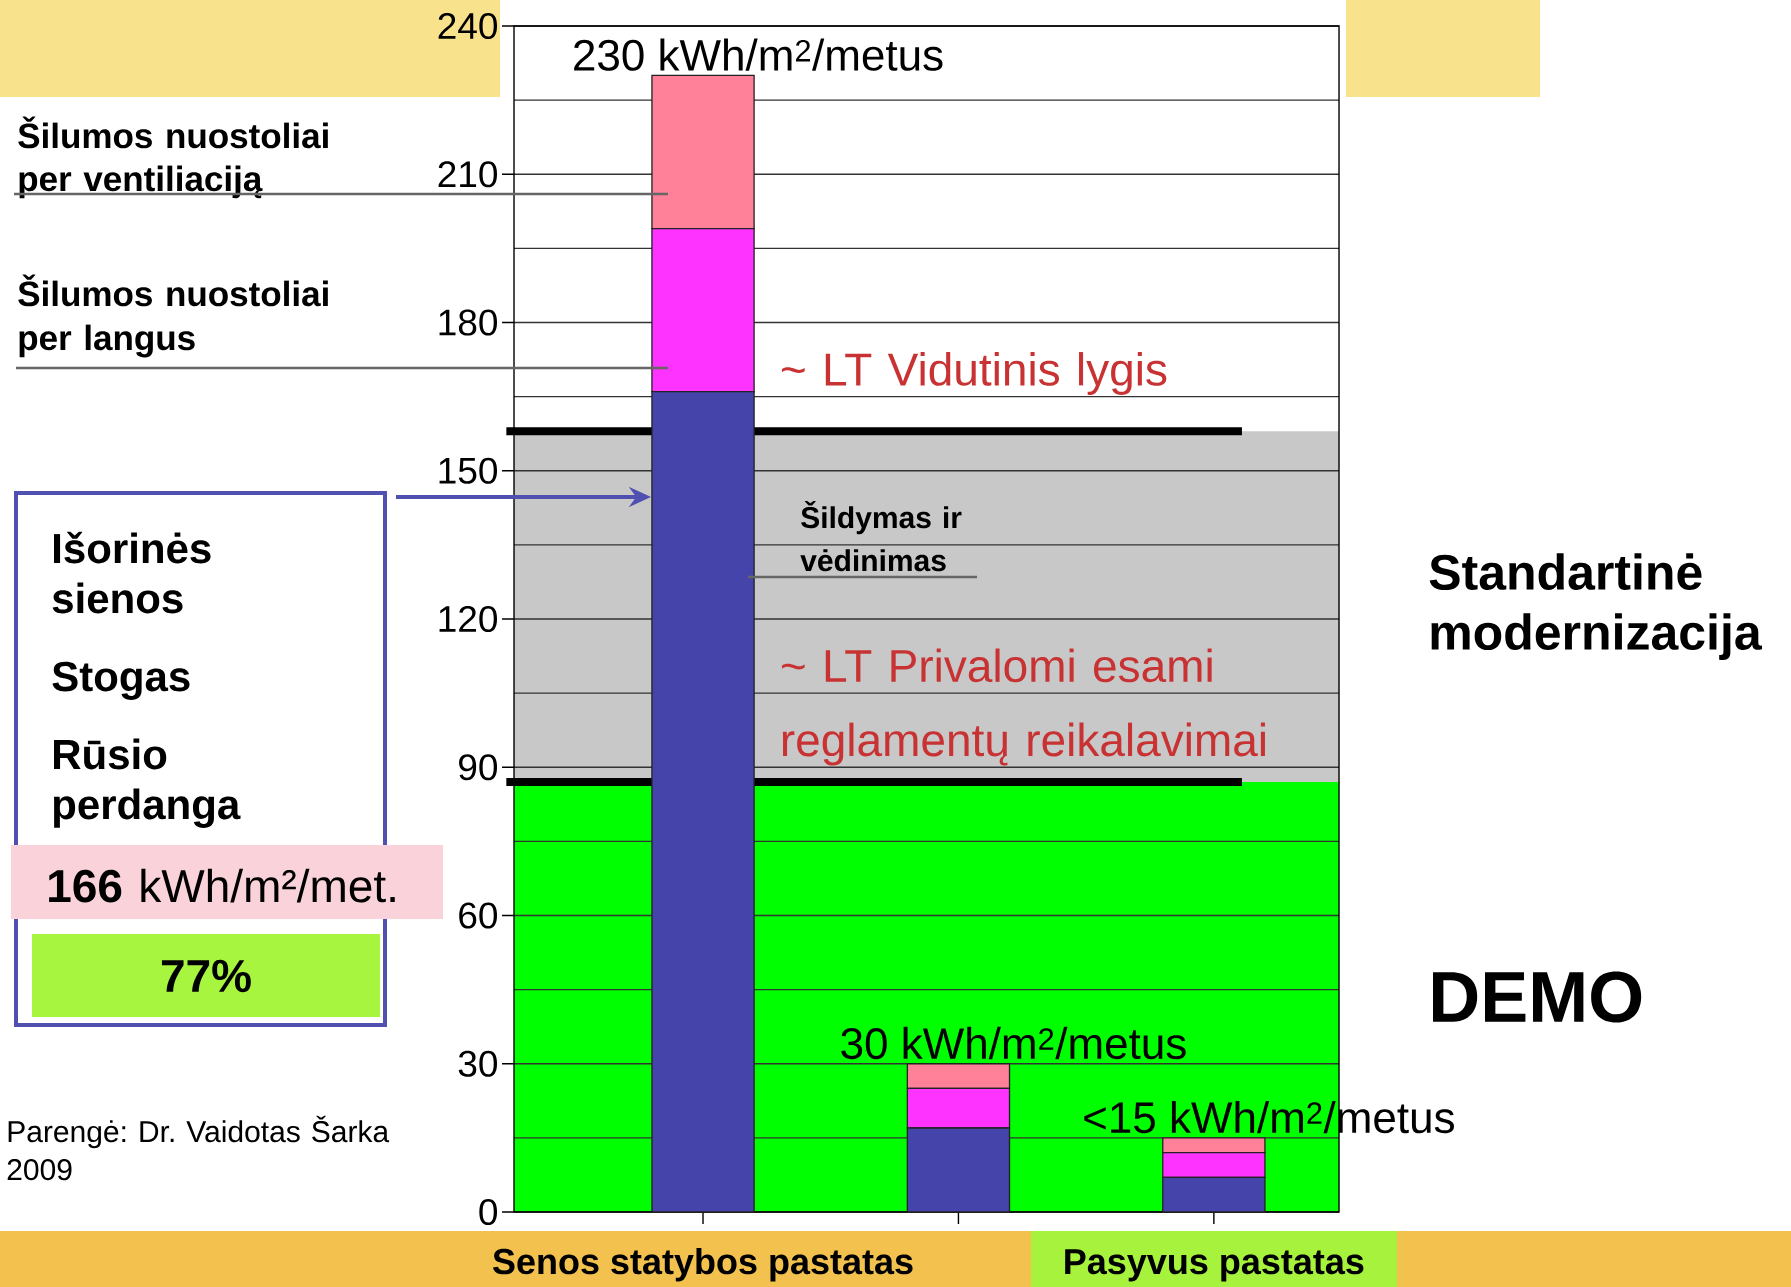  What do you see at coordinates (881, 536) in the screenshot?
I see `series-label: Šildymas ir vėdinimas` at bounding box center [881, 536].